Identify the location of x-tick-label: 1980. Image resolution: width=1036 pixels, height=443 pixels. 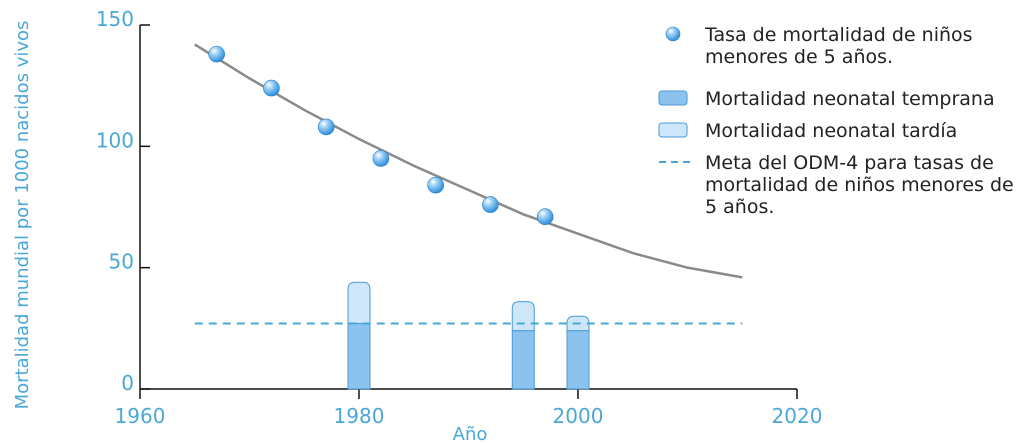
(359, 416).